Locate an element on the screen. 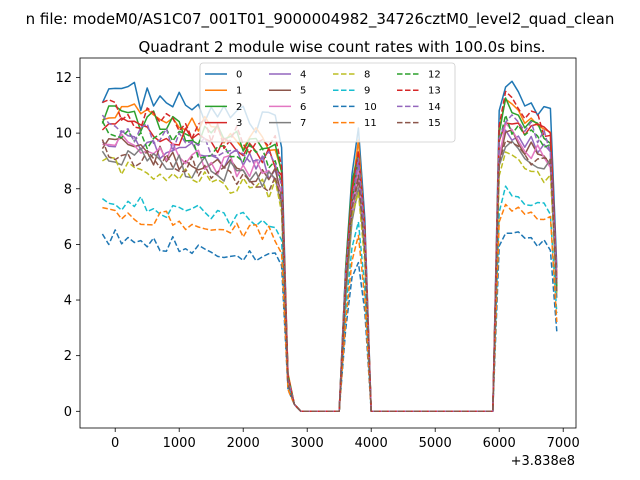 This screenshot has width=640, height=480. legend-frame is located at coordinates (327, 102).